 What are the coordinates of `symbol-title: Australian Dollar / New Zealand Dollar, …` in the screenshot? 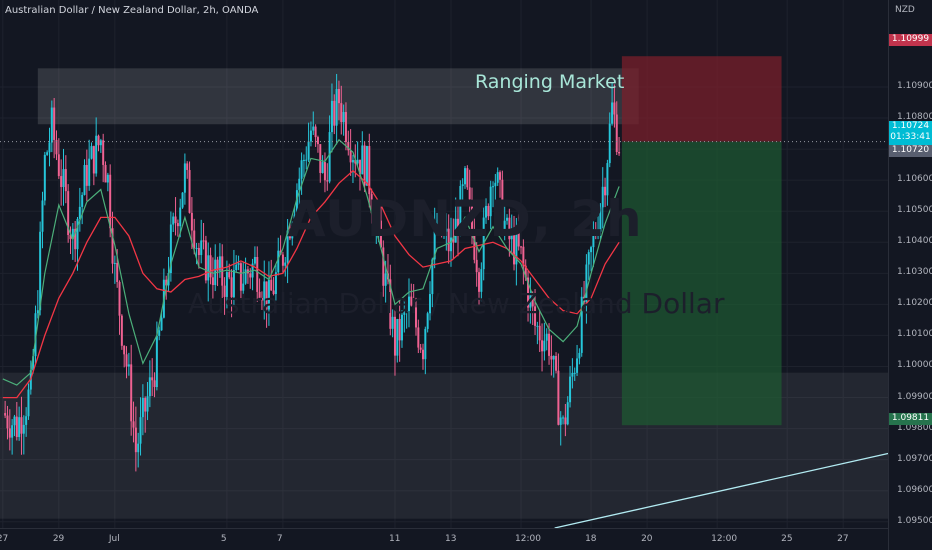 It's located at (132, 10).